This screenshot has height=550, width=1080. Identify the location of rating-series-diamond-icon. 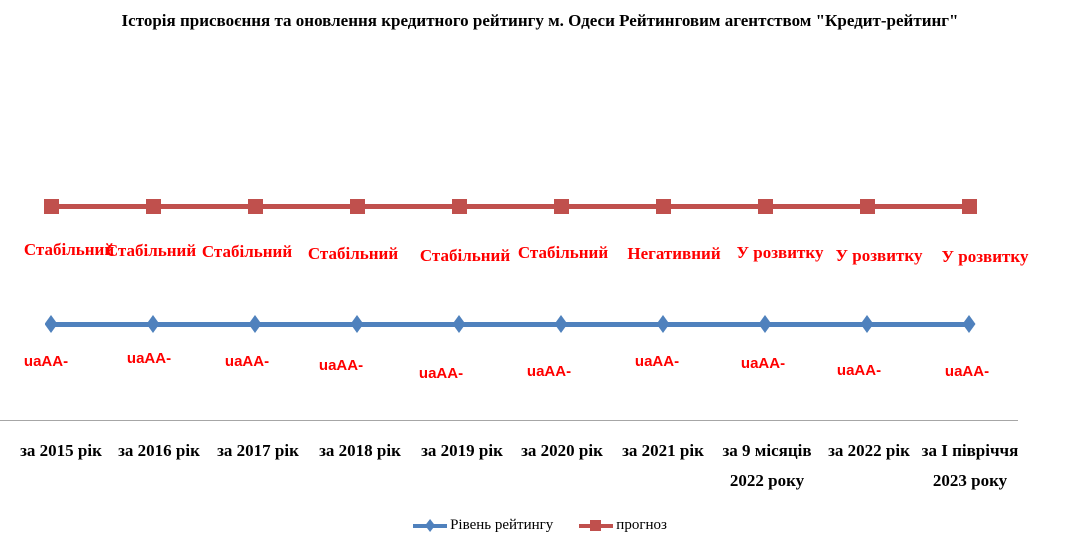
(430, 525).